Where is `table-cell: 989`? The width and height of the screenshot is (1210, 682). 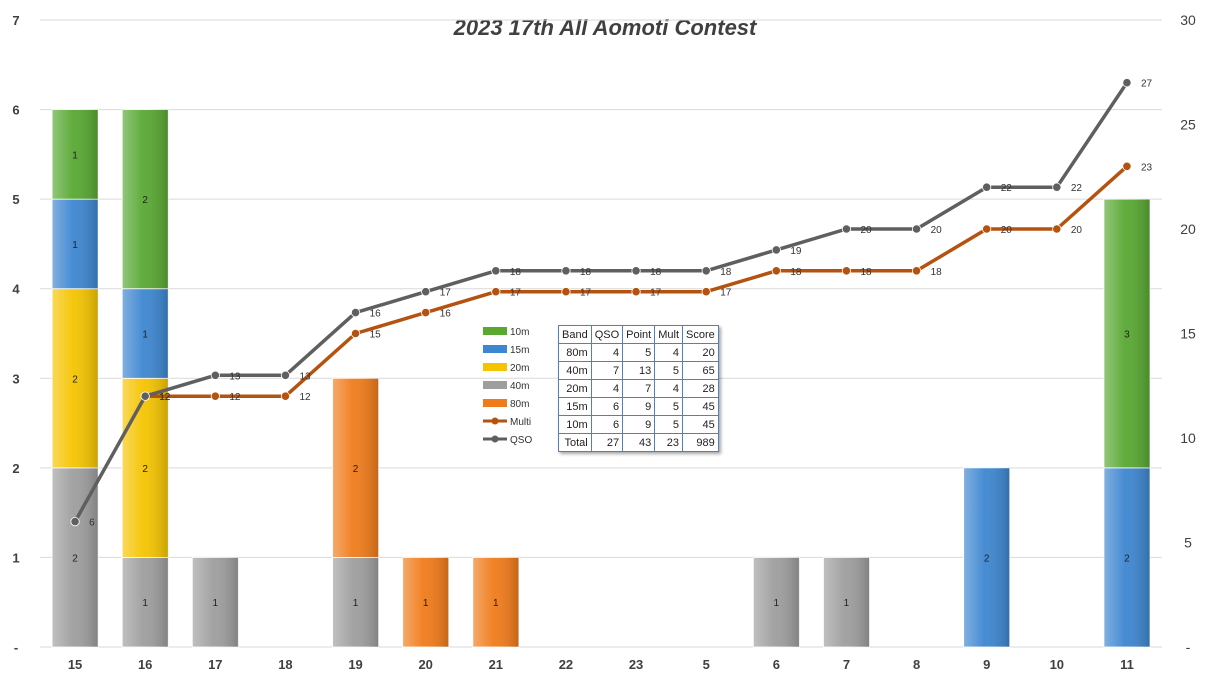 table-cell: 989 is located at coordinates (700, 442).